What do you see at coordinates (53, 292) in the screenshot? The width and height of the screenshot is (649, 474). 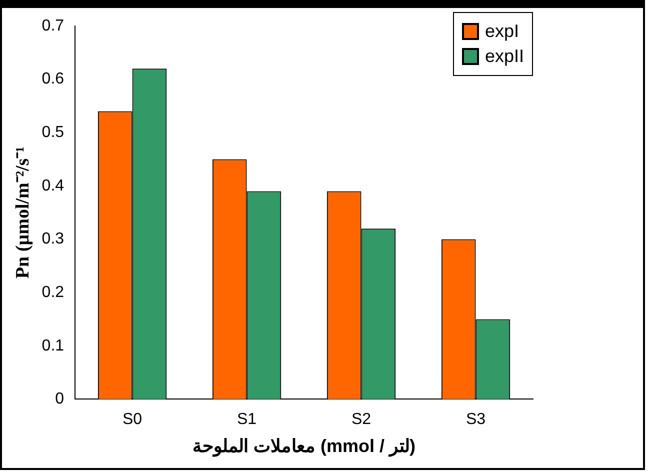 I see `y-tick-label: 0.2` at bounding box center [53, 292].